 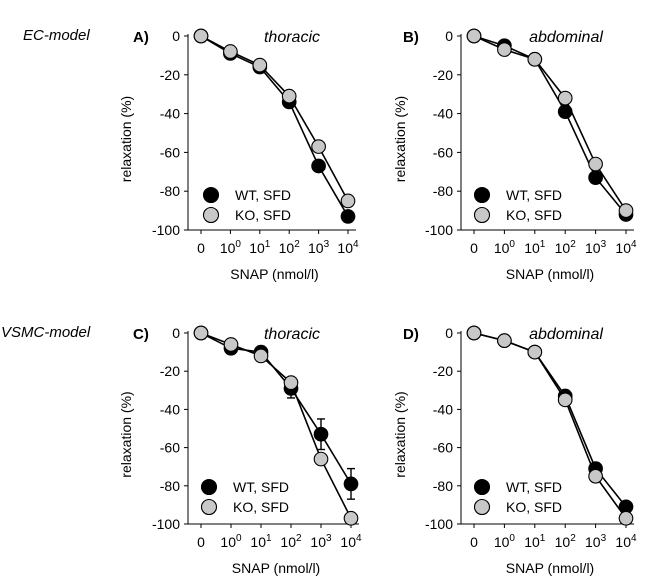 I want to click on panel-c-legend-marker-wt, so click(x=209, y=487).